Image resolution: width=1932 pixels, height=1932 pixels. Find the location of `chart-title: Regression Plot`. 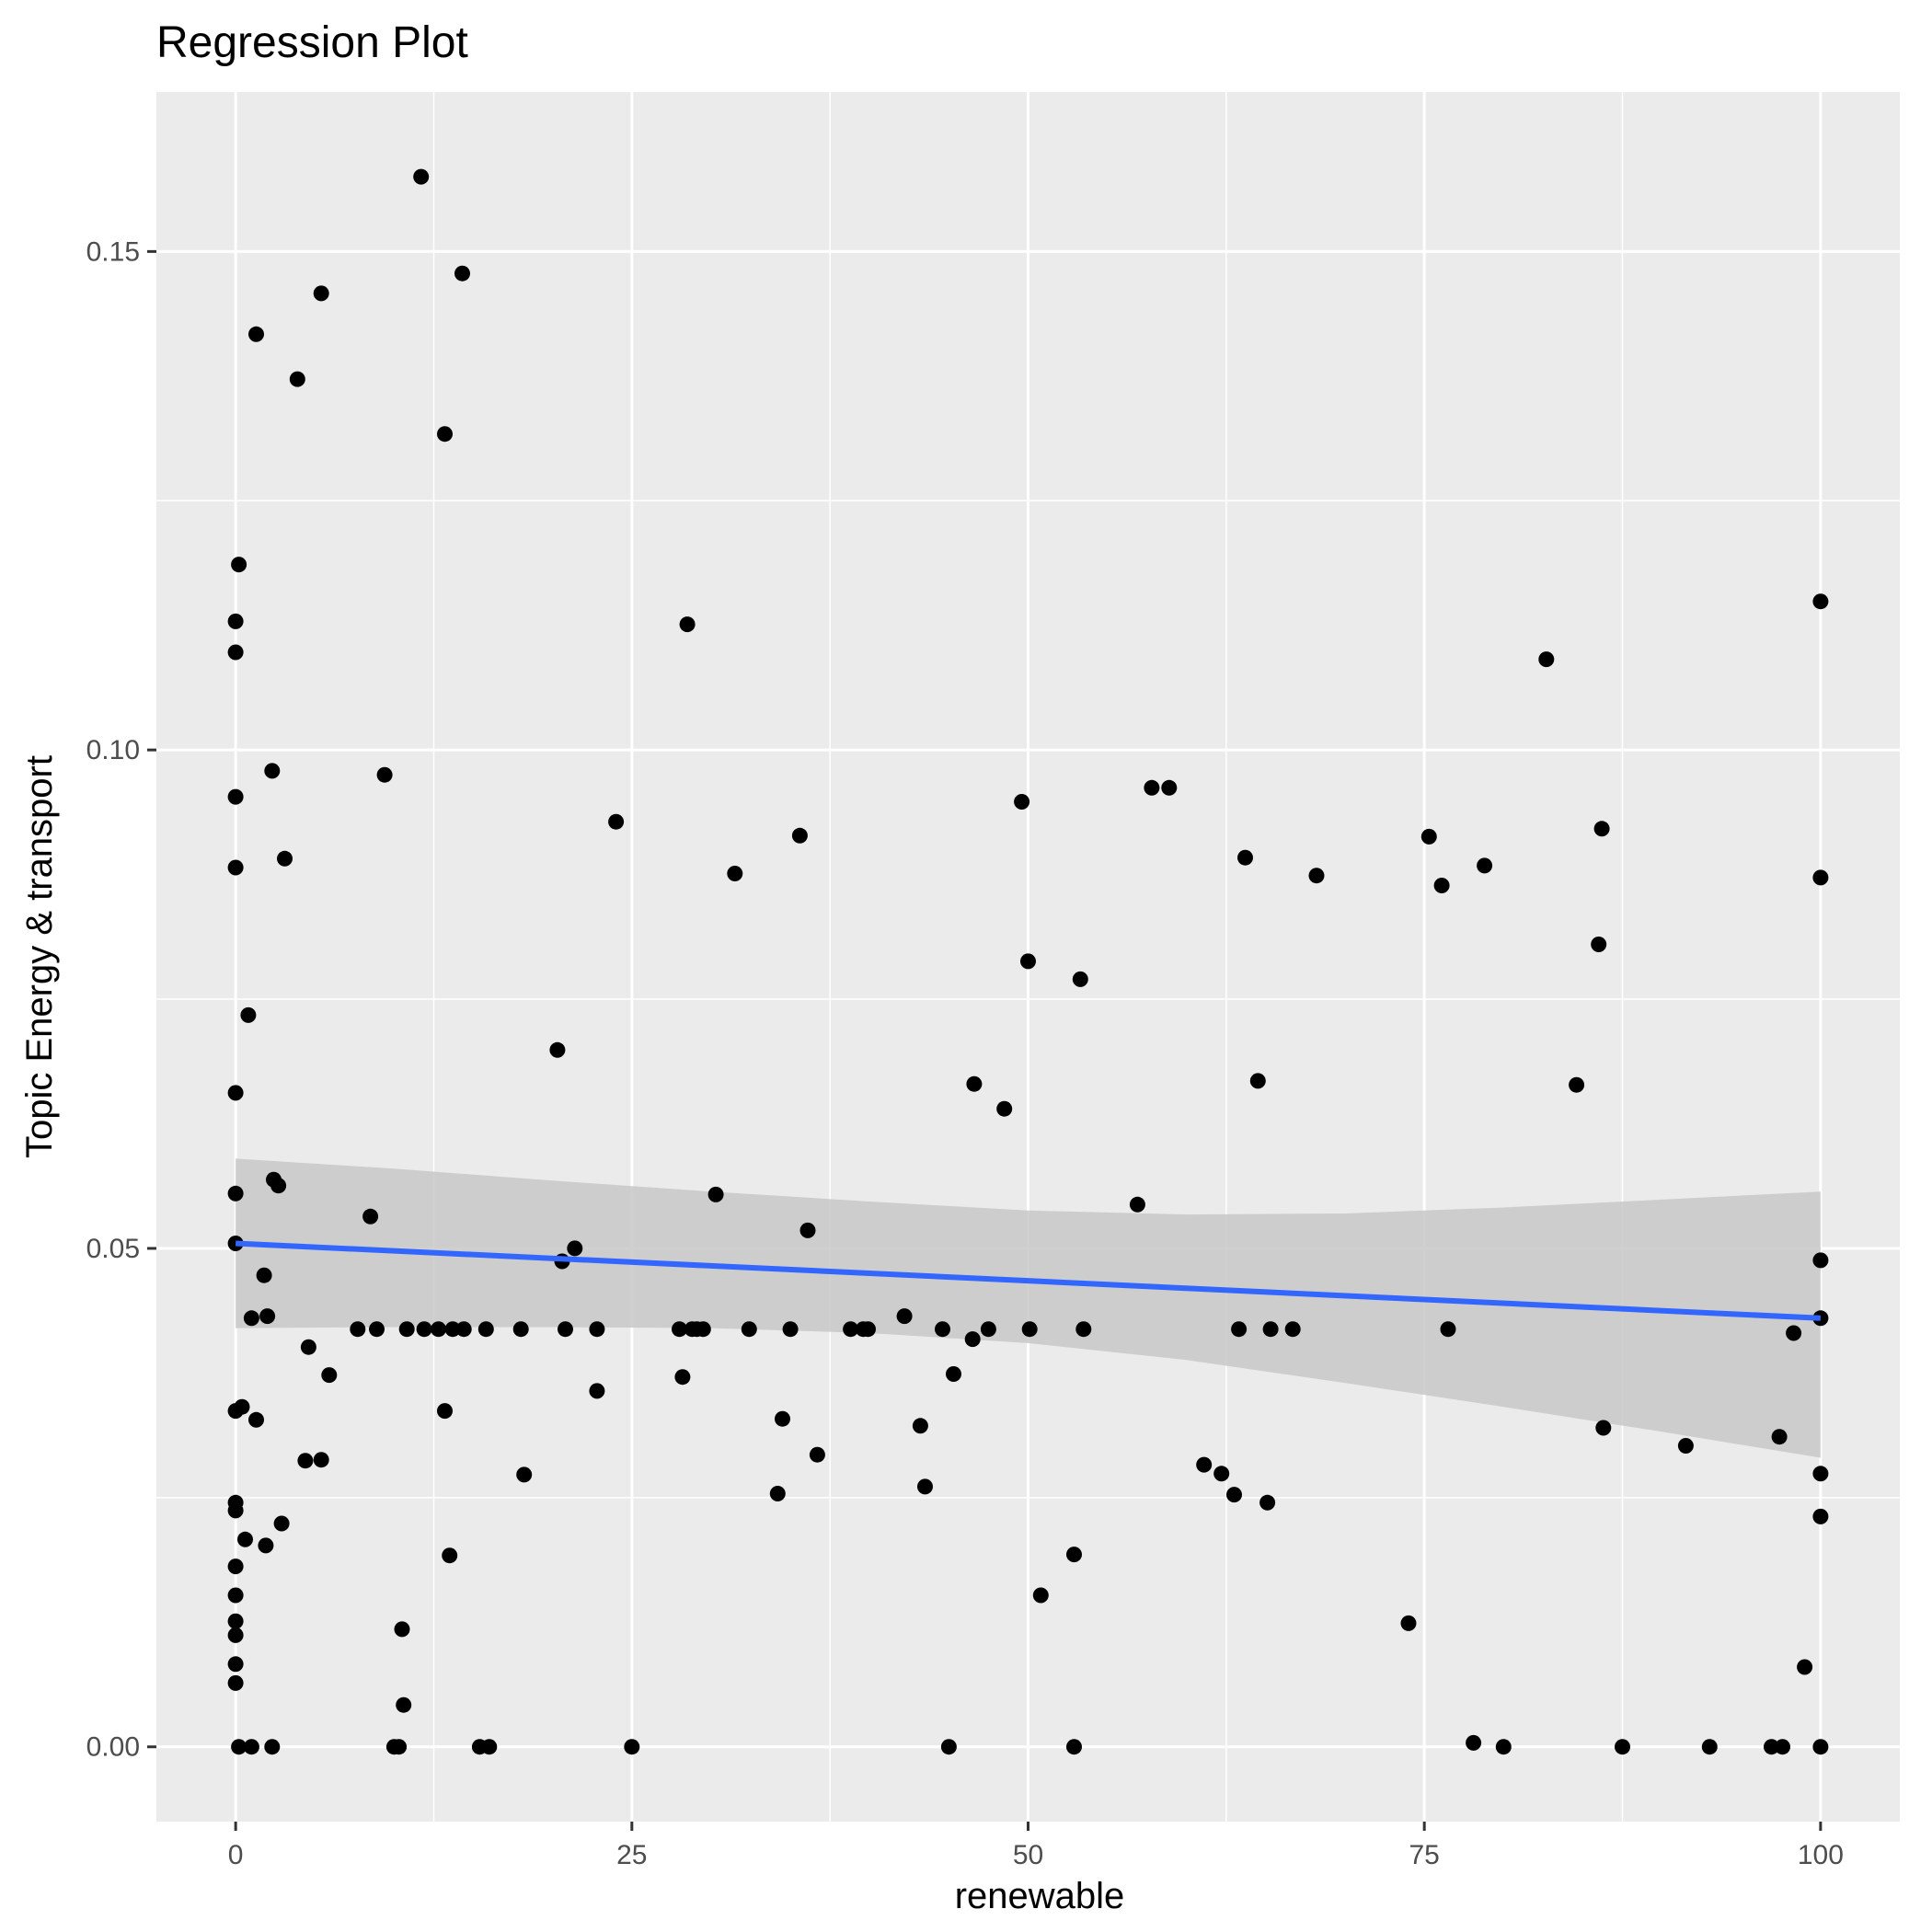

chart-title: Regression Plot is located at coordinates (312, 42).